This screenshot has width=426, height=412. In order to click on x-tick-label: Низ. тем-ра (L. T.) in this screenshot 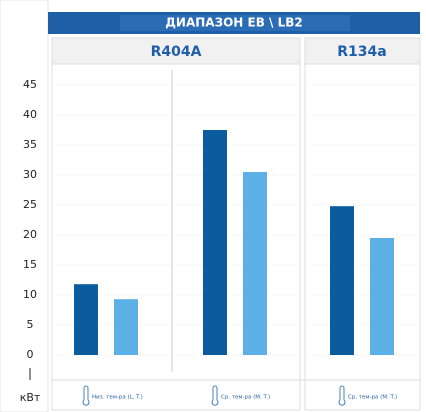, I will do `click(117, 398)`.